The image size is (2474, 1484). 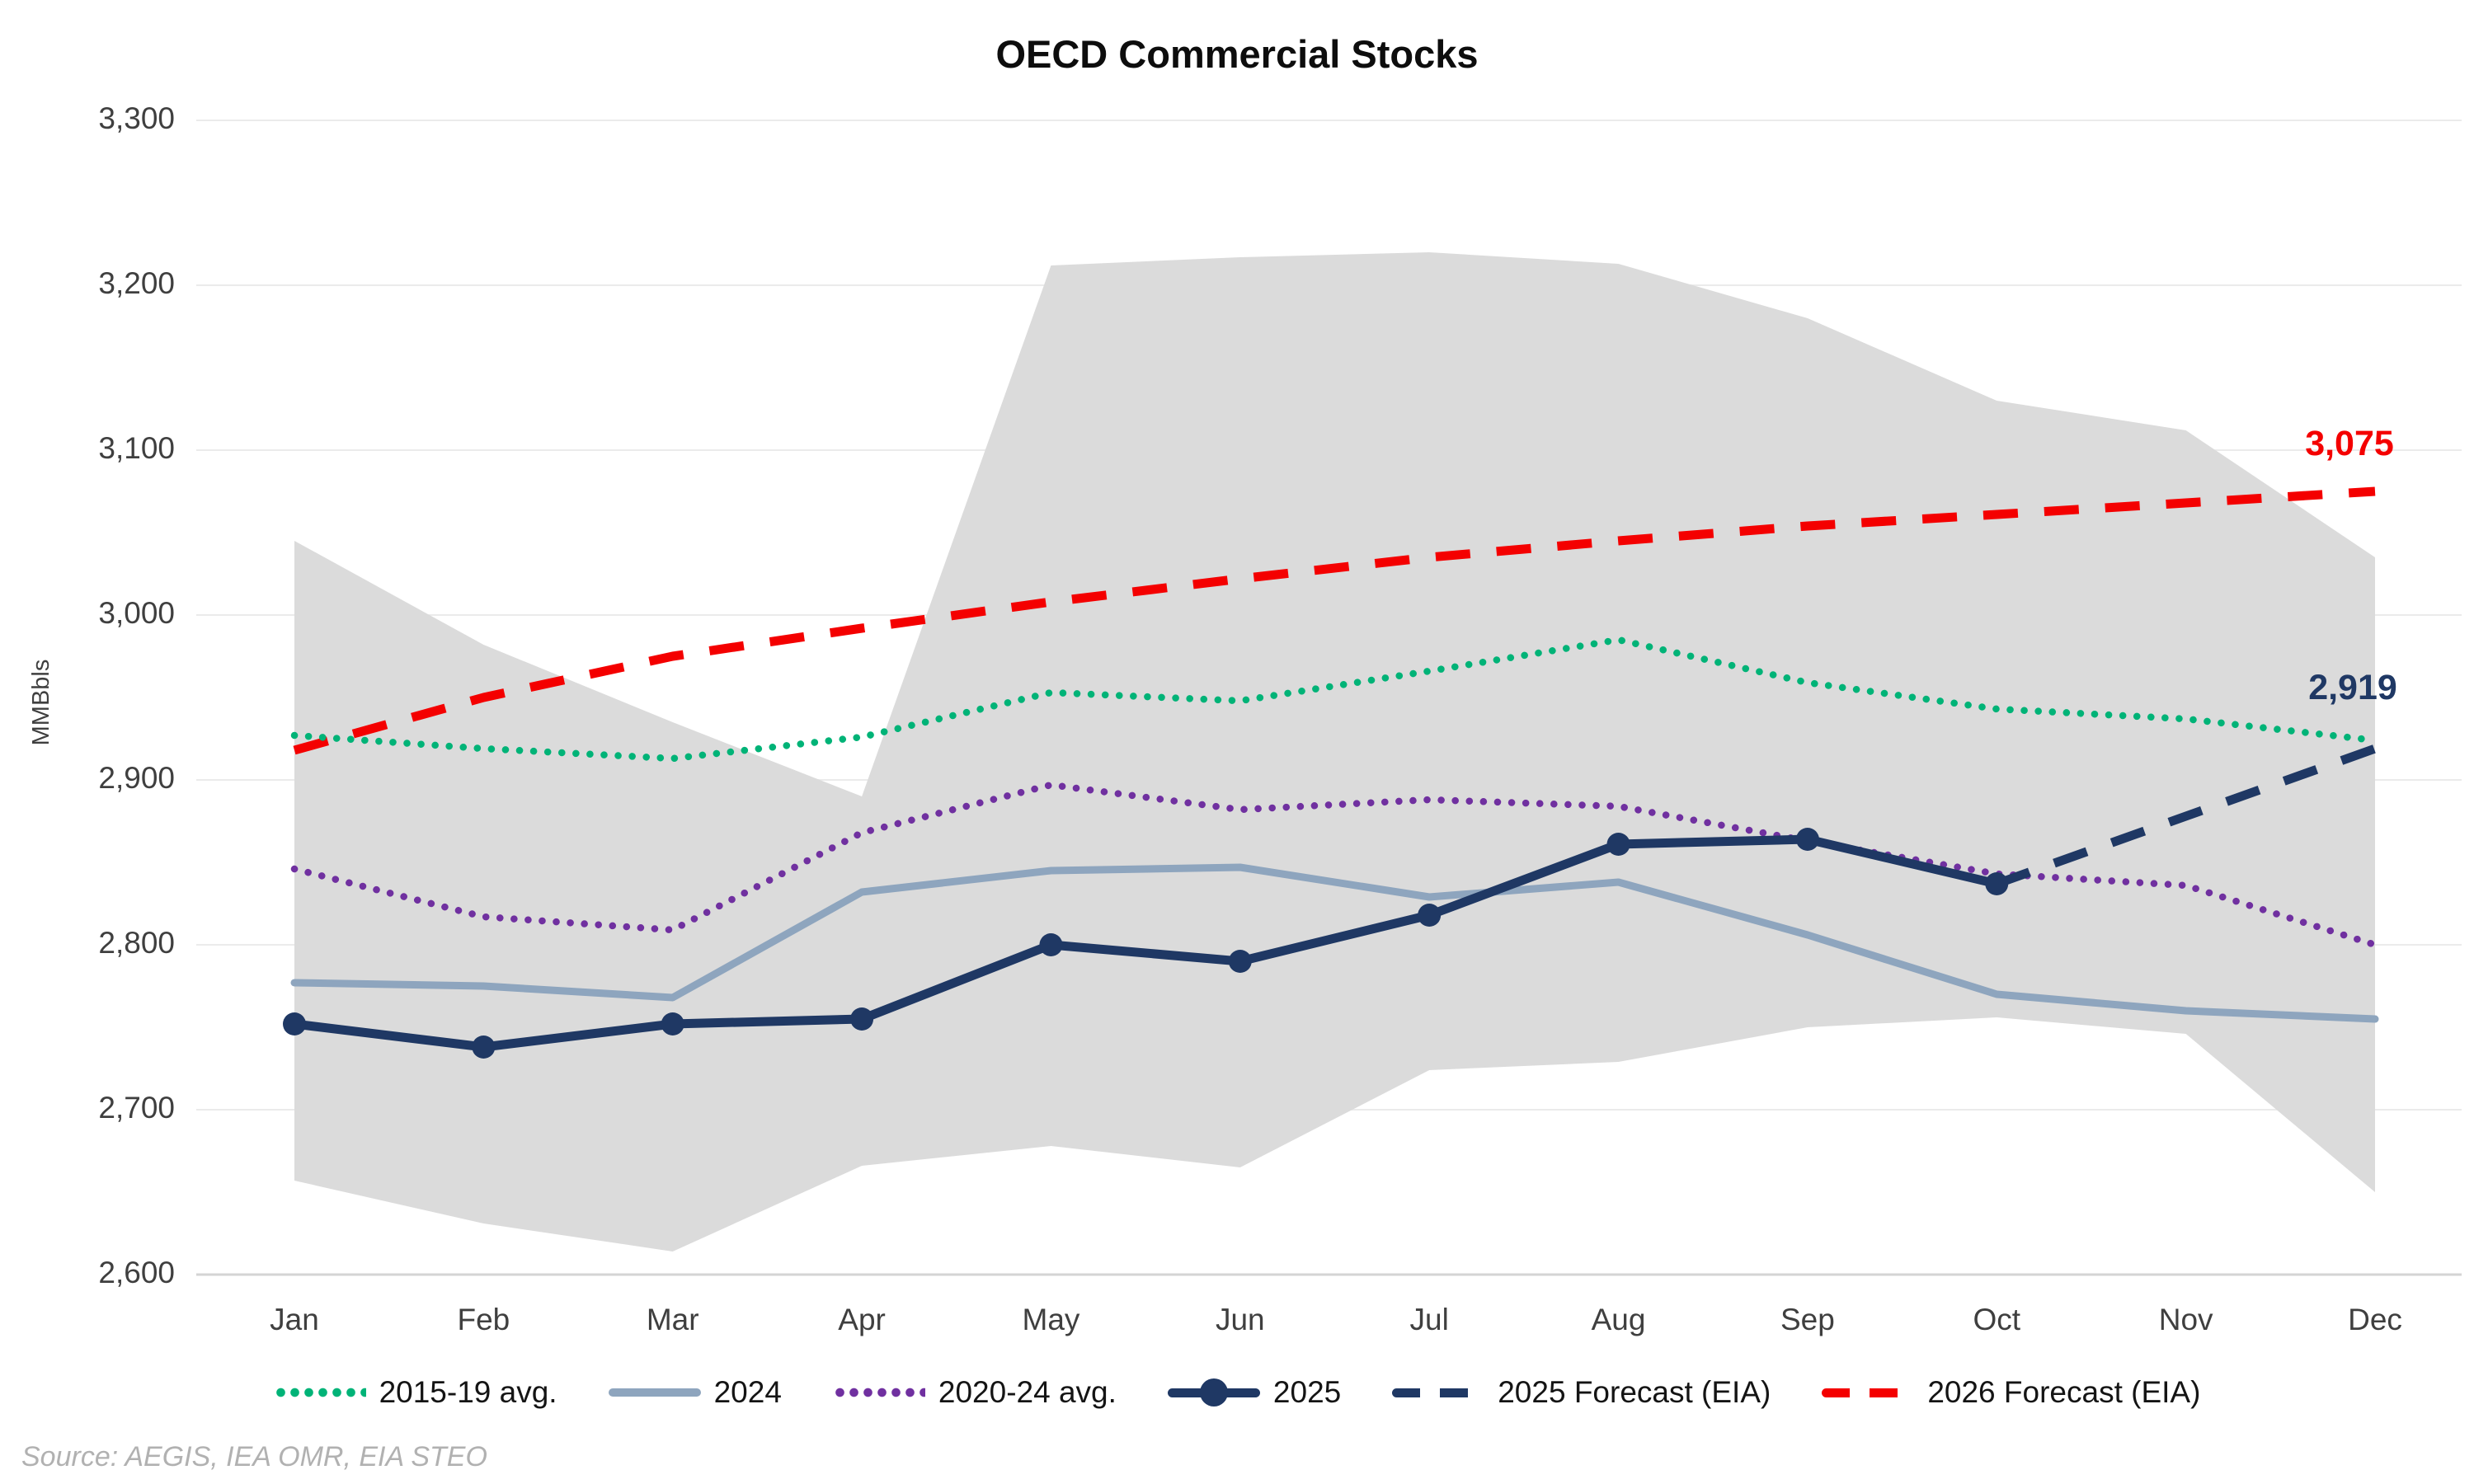 What do you see at coordinates (1430, 915) in the screenshot?
I see `series-point-2025-Jul` at bounding box center [1430, 915].